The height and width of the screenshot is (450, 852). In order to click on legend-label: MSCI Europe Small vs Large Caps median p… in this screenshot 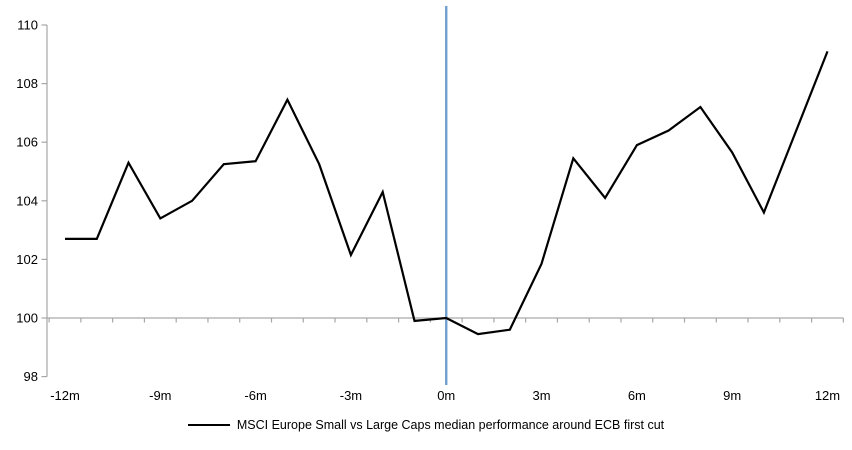, I will do `click(450, 425)`.